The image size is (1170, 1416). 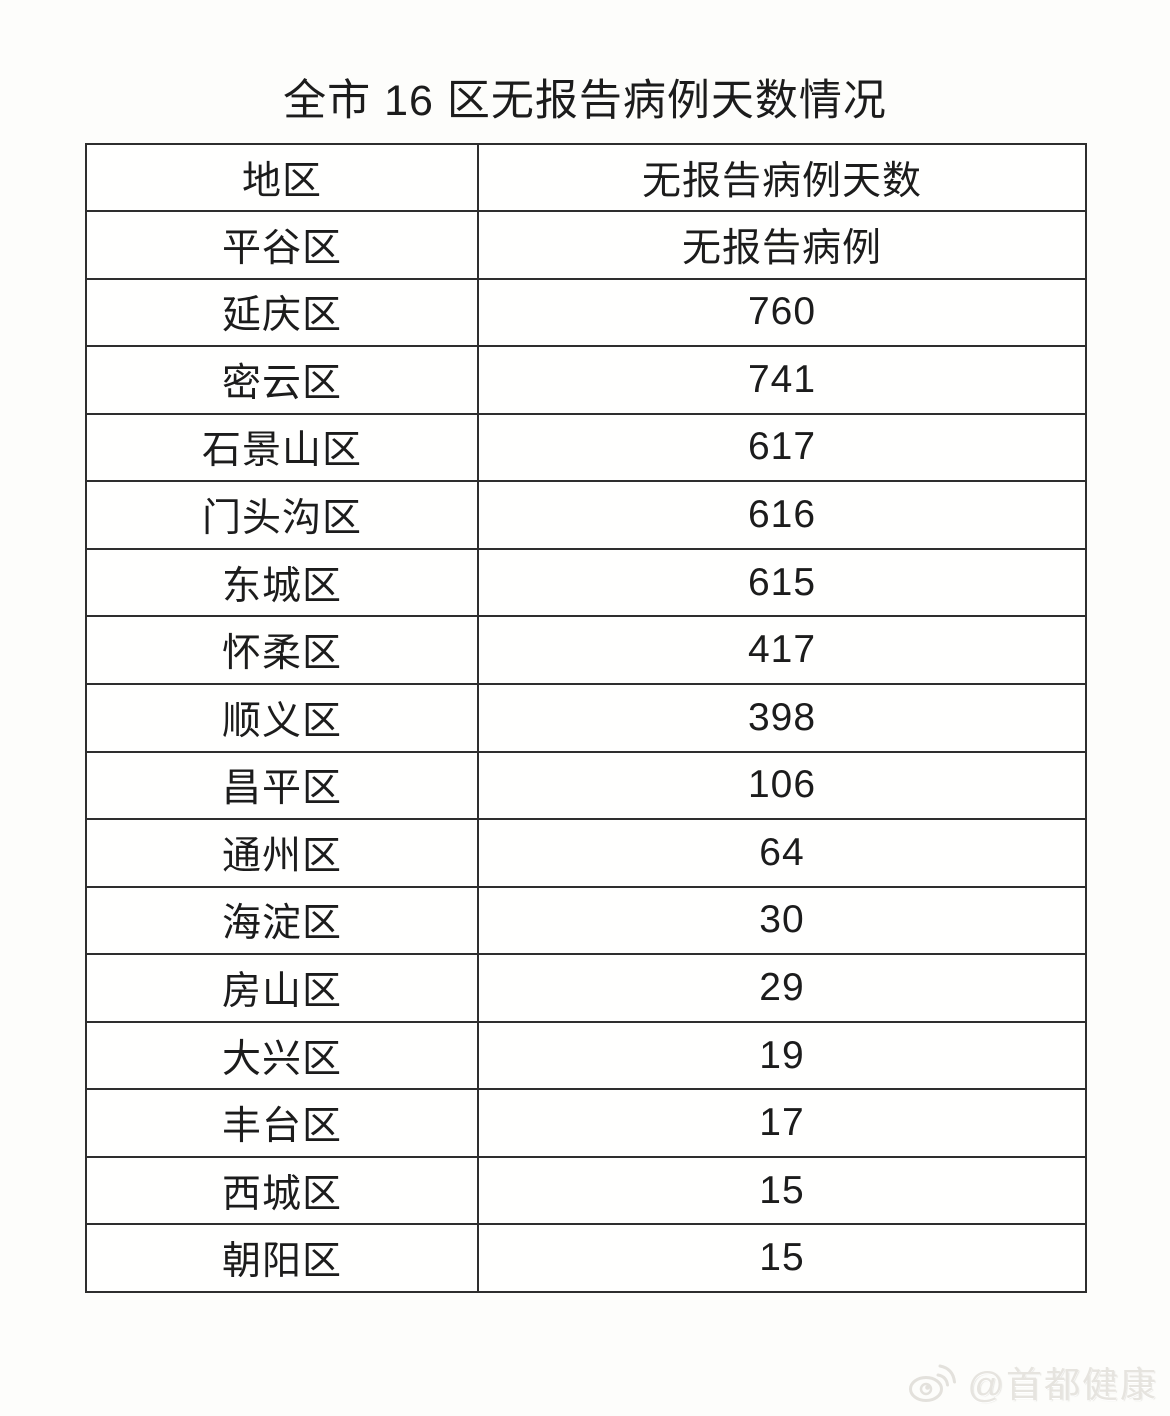 I want to click on region-cell: 密云区, so click(x=282, y=380).